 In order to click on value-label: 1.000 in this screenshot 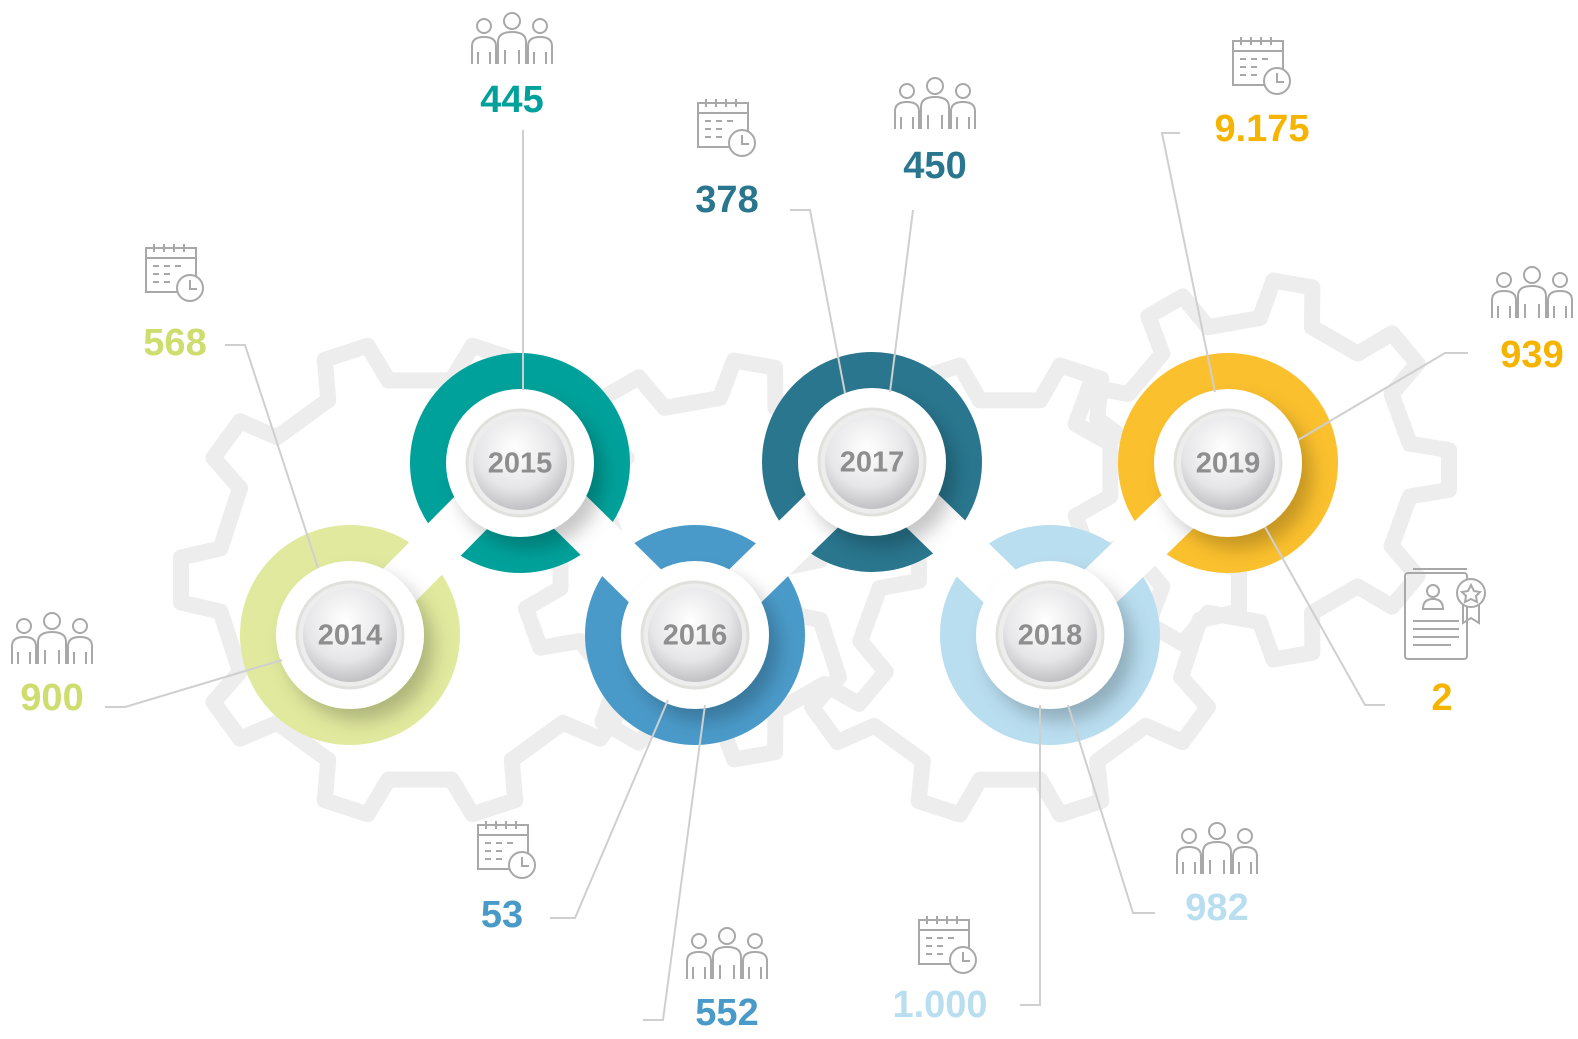, I will do `click(939, 1005)`.